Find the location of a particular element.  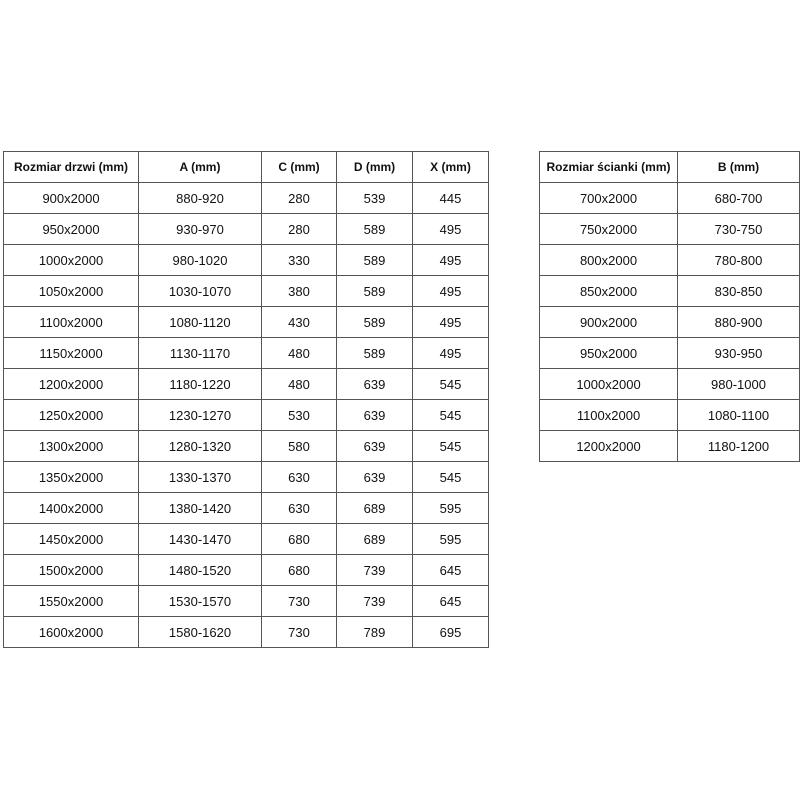

cell: 1530-1570 is located at coordinates (200, 601).